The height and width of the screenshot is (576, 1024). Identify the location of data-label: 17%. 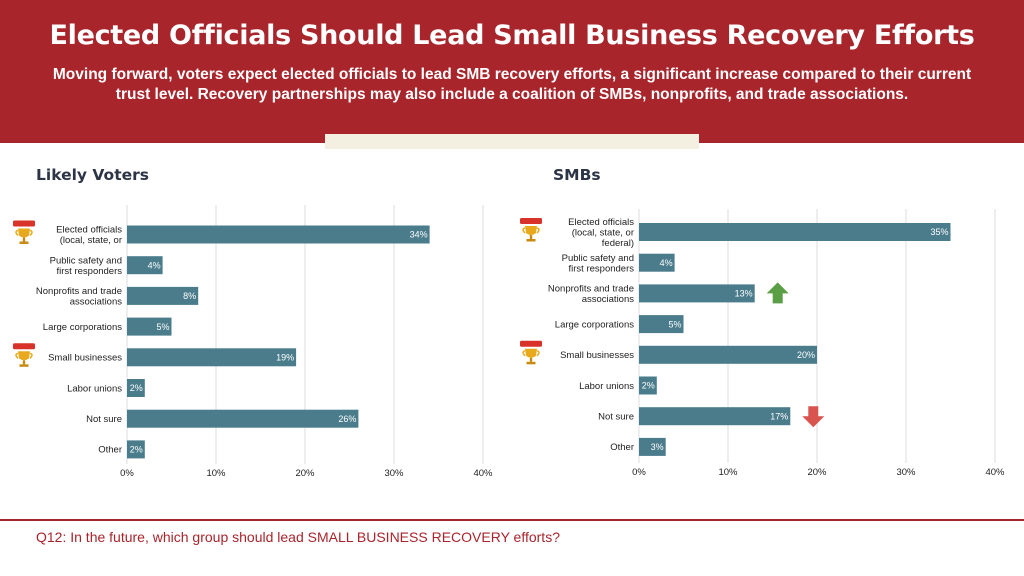
(779, 416).